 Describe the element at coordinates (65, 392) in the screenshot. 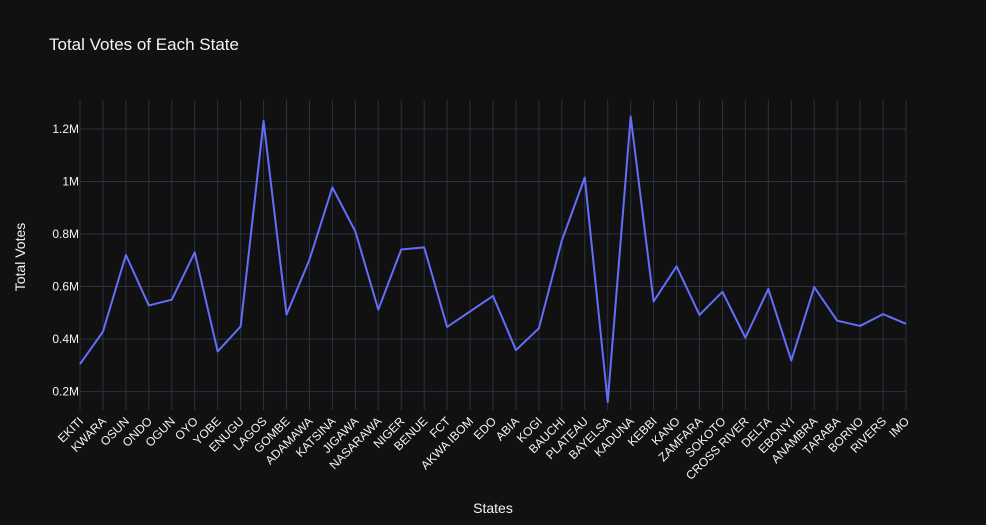

I see `y-tick-label: 0.2M` at that location.